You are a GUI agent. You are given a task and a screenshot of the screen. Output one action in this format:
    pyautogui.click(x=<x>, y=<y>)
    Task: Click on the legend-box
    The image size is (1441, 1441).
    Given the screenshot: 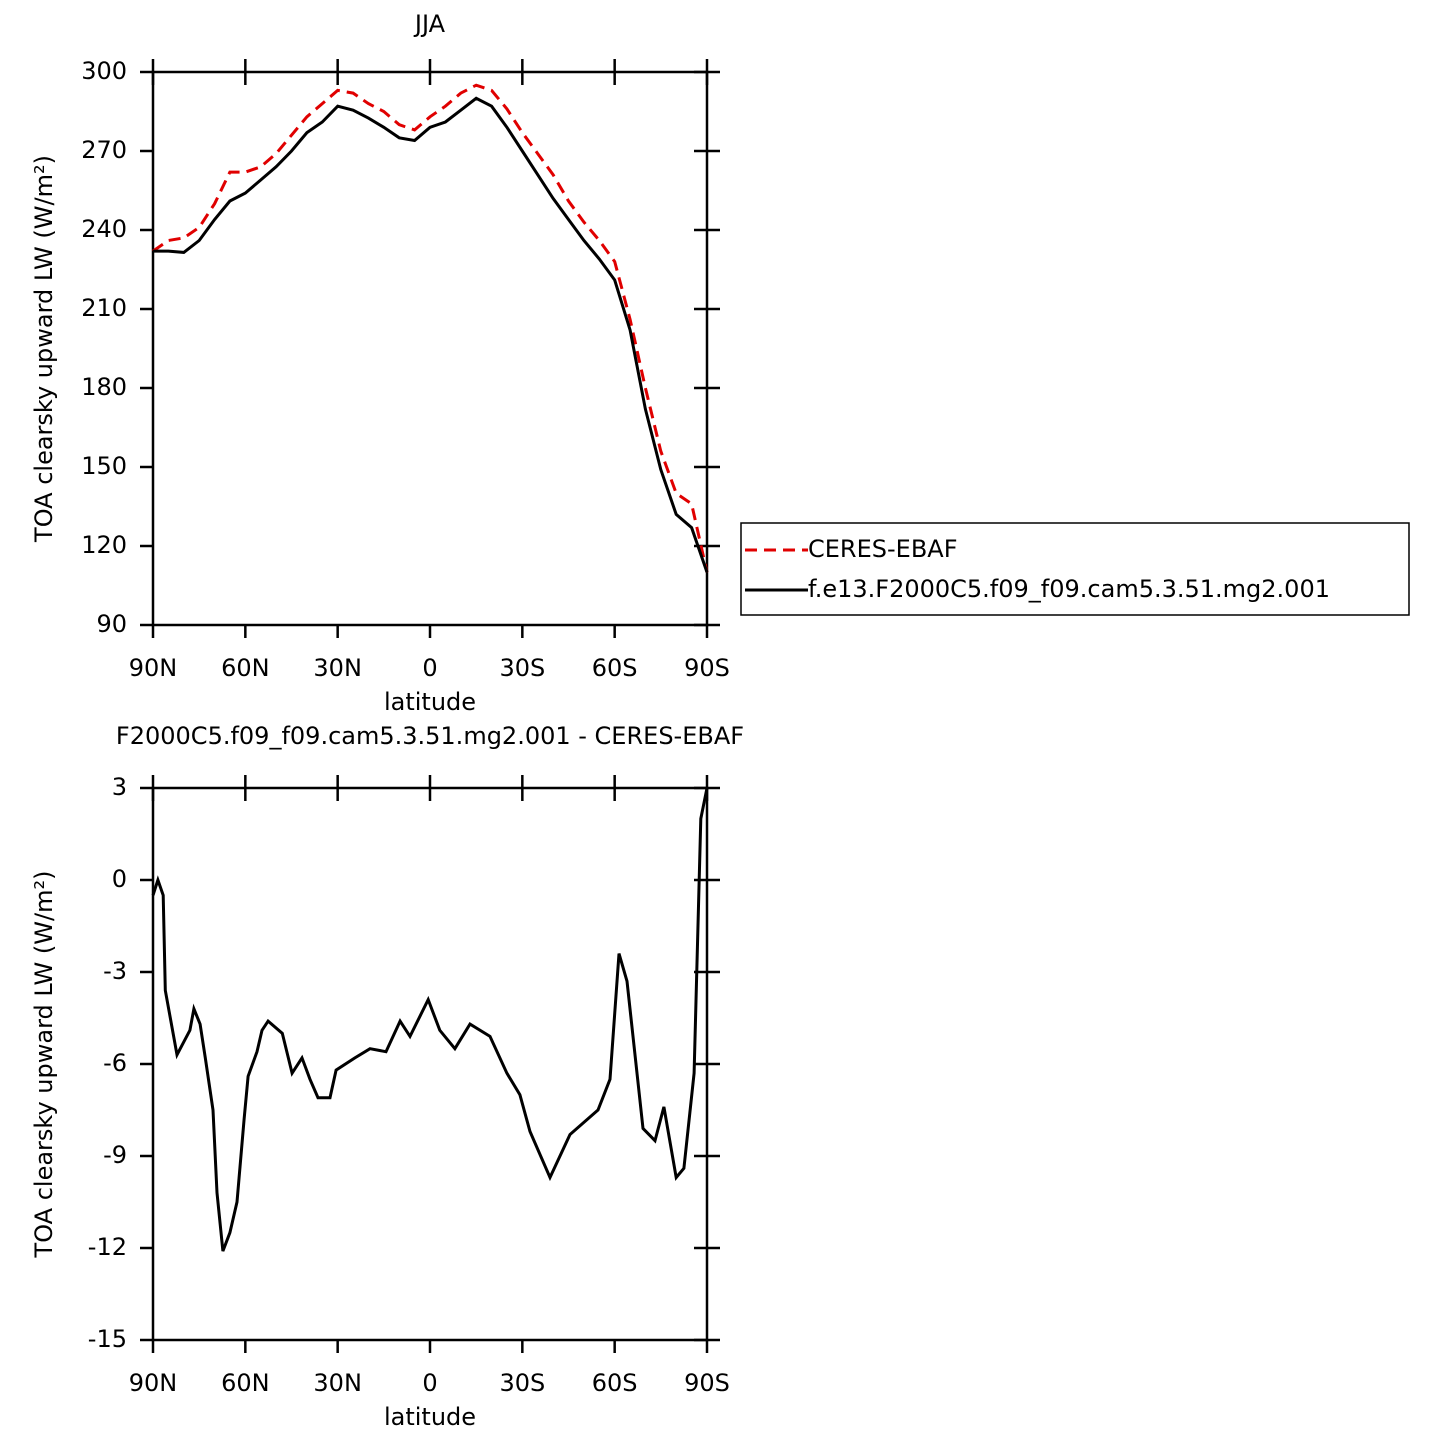 What is the action you would take?
    pyautogui.click(x=1075, y=569)
    